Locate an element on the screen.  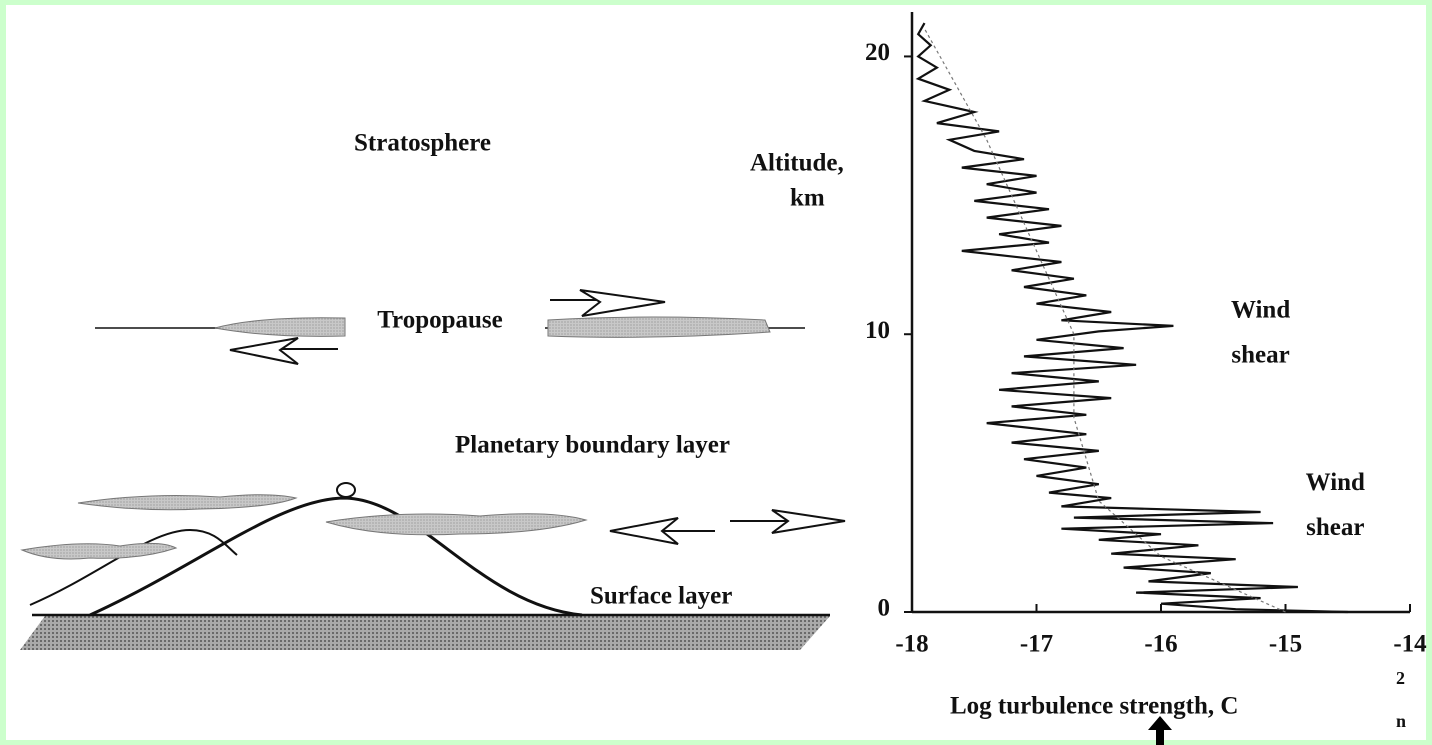
x-axis-label-subscript: n is located at coordinates (1401, 721).